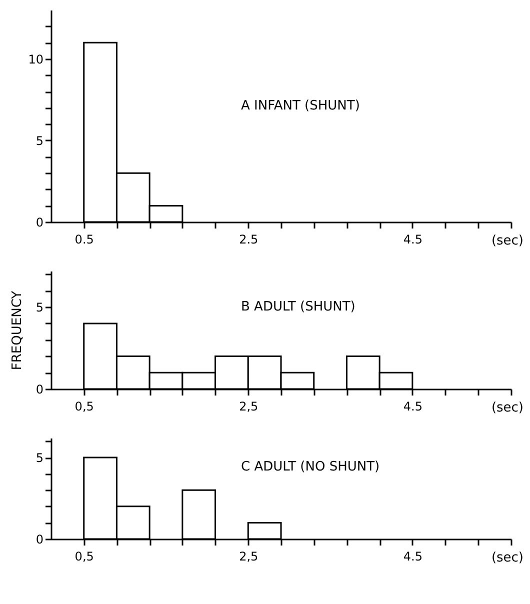  What do you see at coordinates (310, 466) in the screenshot?
I see `text: C ADULT (NO SHUNT)` at bounding box center [310, 466].